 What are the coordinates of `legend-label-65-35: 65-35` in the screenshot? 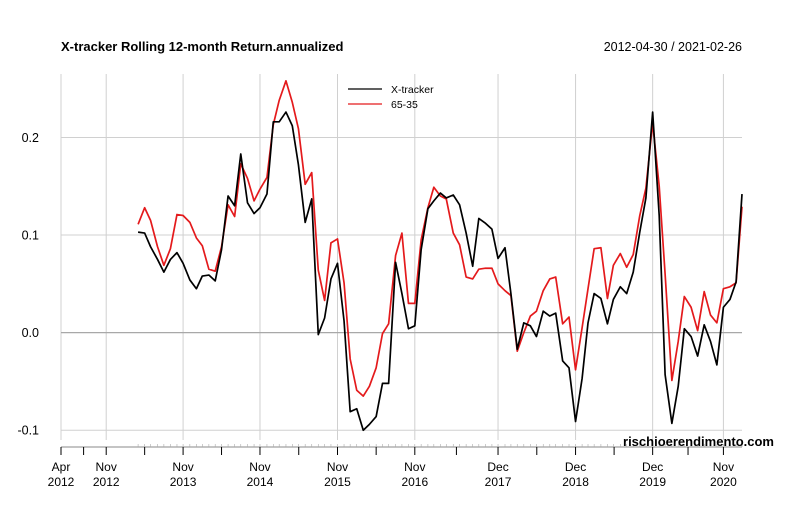 It's located at (404, 105).